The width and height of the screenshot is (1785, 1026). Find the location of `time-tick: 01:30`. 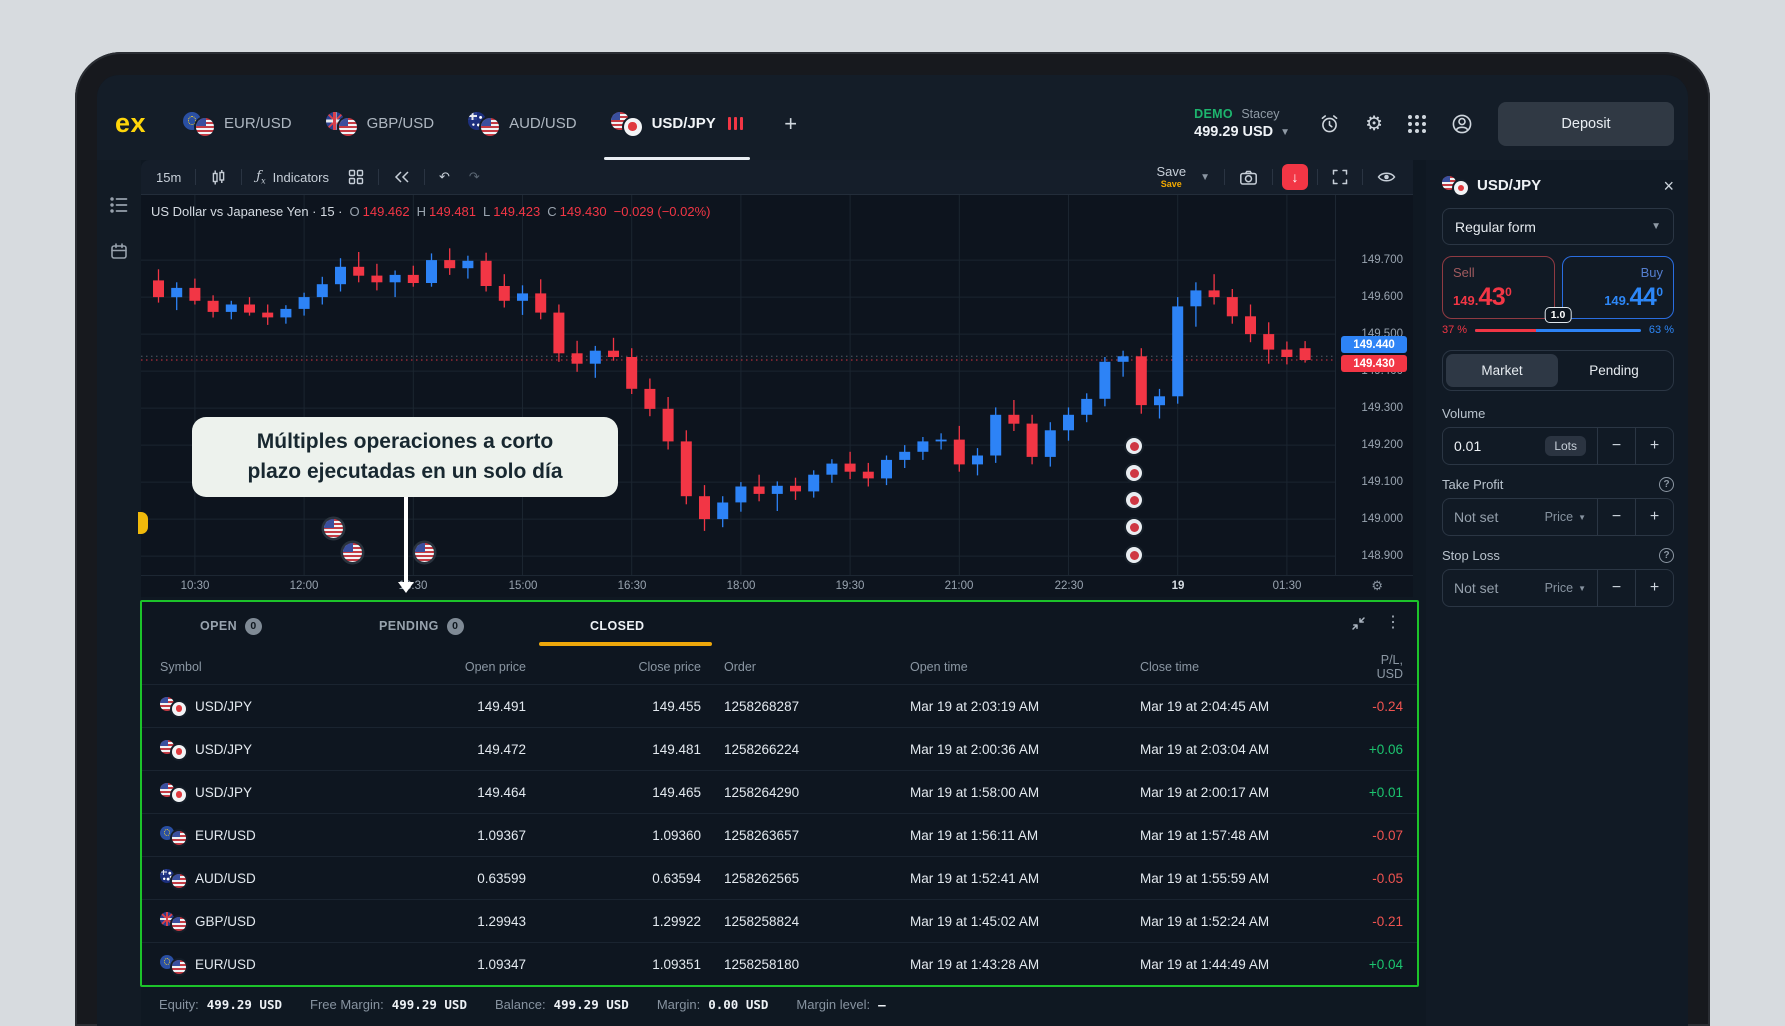

time-tick: 01:30 is located at coordinates (1287, 586).